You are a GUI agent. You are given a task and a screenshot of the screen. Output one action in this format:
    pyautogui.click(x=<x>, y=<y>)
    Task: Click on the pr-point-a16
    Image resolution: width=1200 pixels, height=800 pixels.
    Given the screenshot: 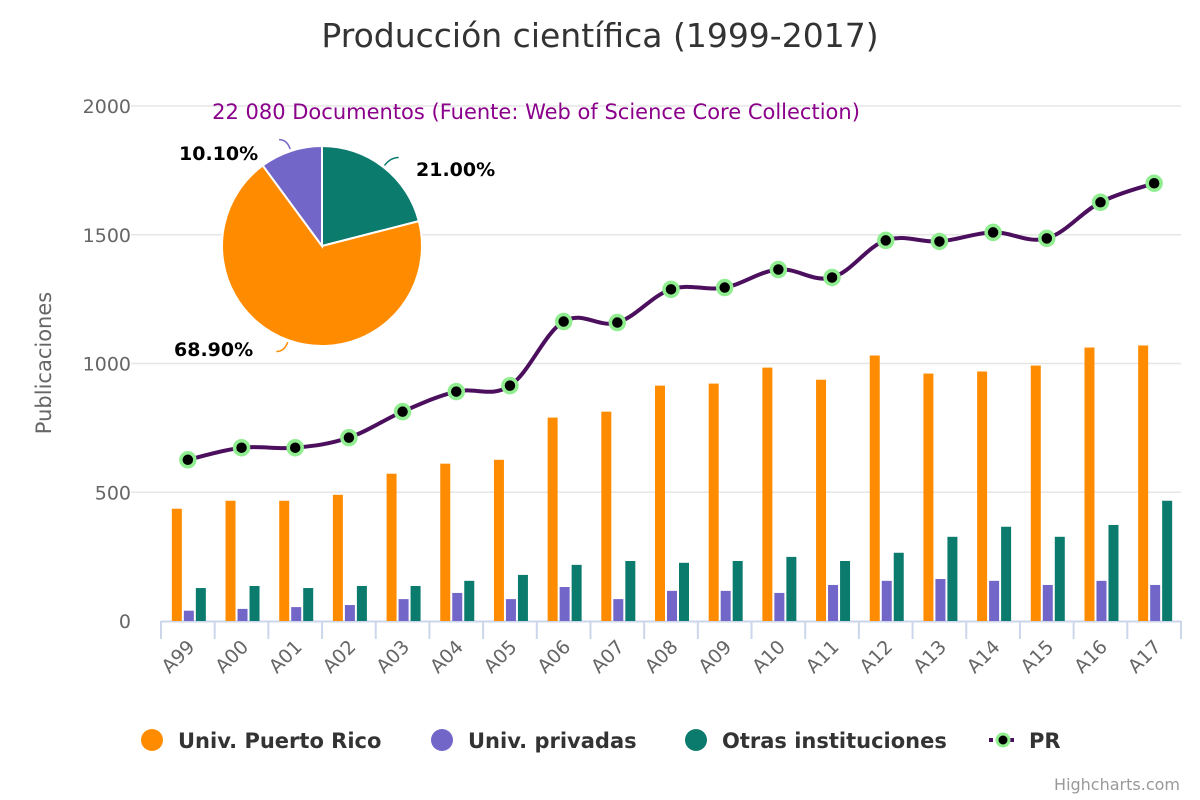 What is the action you would take?
    pyautogui.click(x=1100, y=202)
    